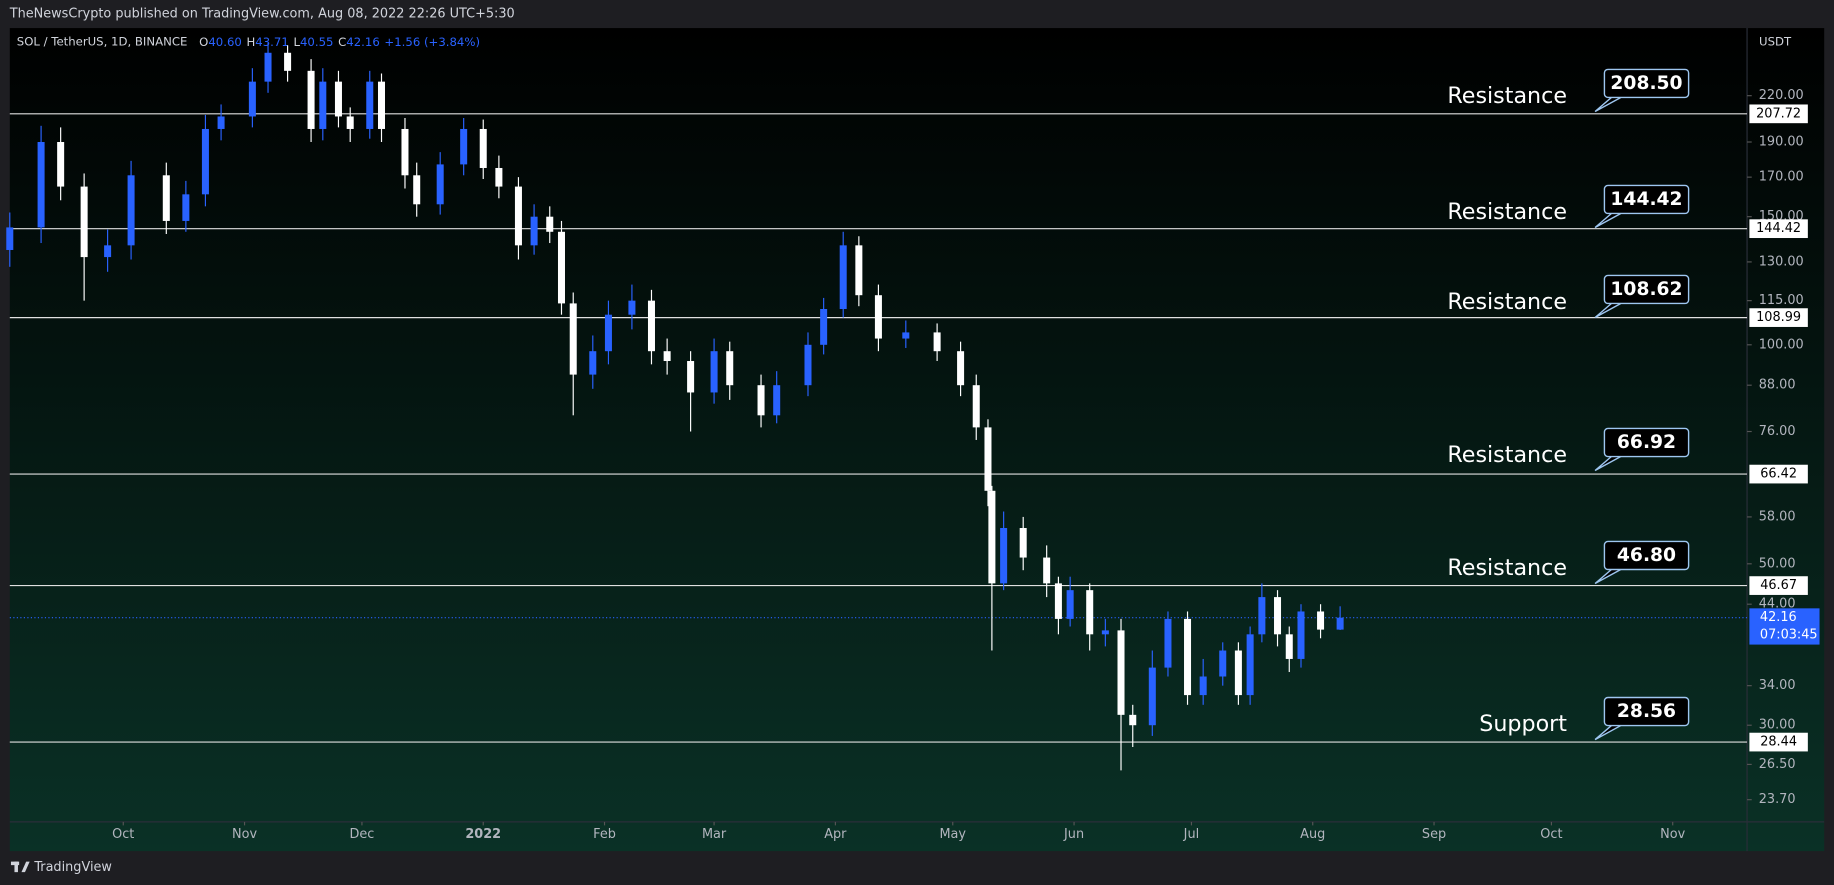  Describe the element at coordinates (1777, 563) in the screenshot. I see `y-tick-label: 50.00` at that location.